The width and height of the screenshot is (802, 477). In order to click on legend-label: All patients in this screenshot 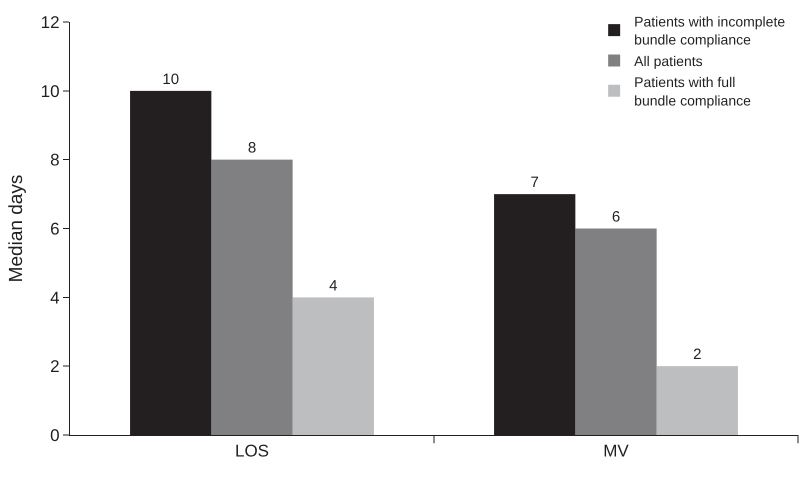, I will do `click(668, 60)`.